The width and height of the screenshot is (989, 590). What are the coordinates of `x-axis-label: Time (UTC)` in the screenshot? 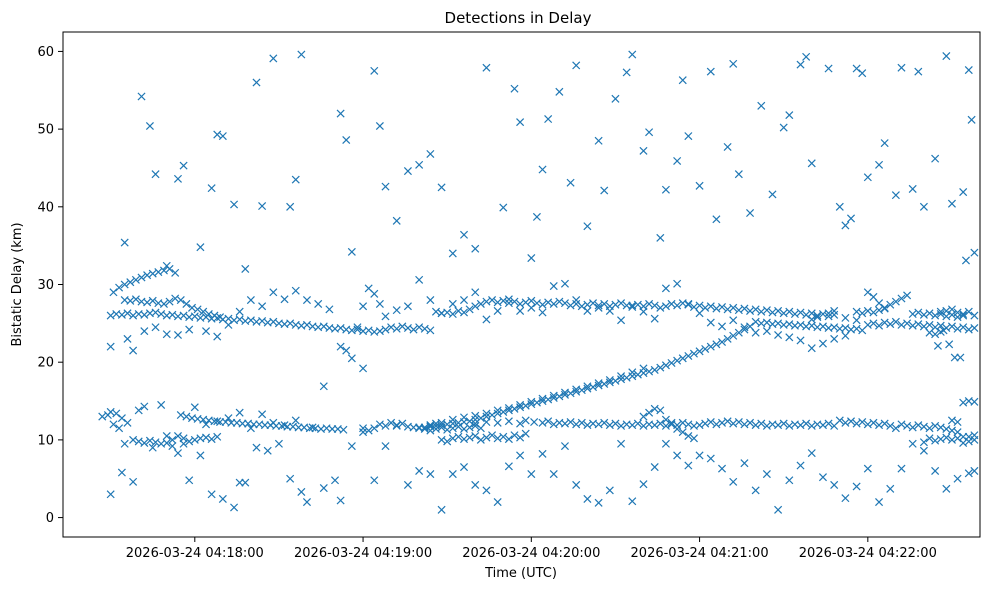 It's located at (520, 573).